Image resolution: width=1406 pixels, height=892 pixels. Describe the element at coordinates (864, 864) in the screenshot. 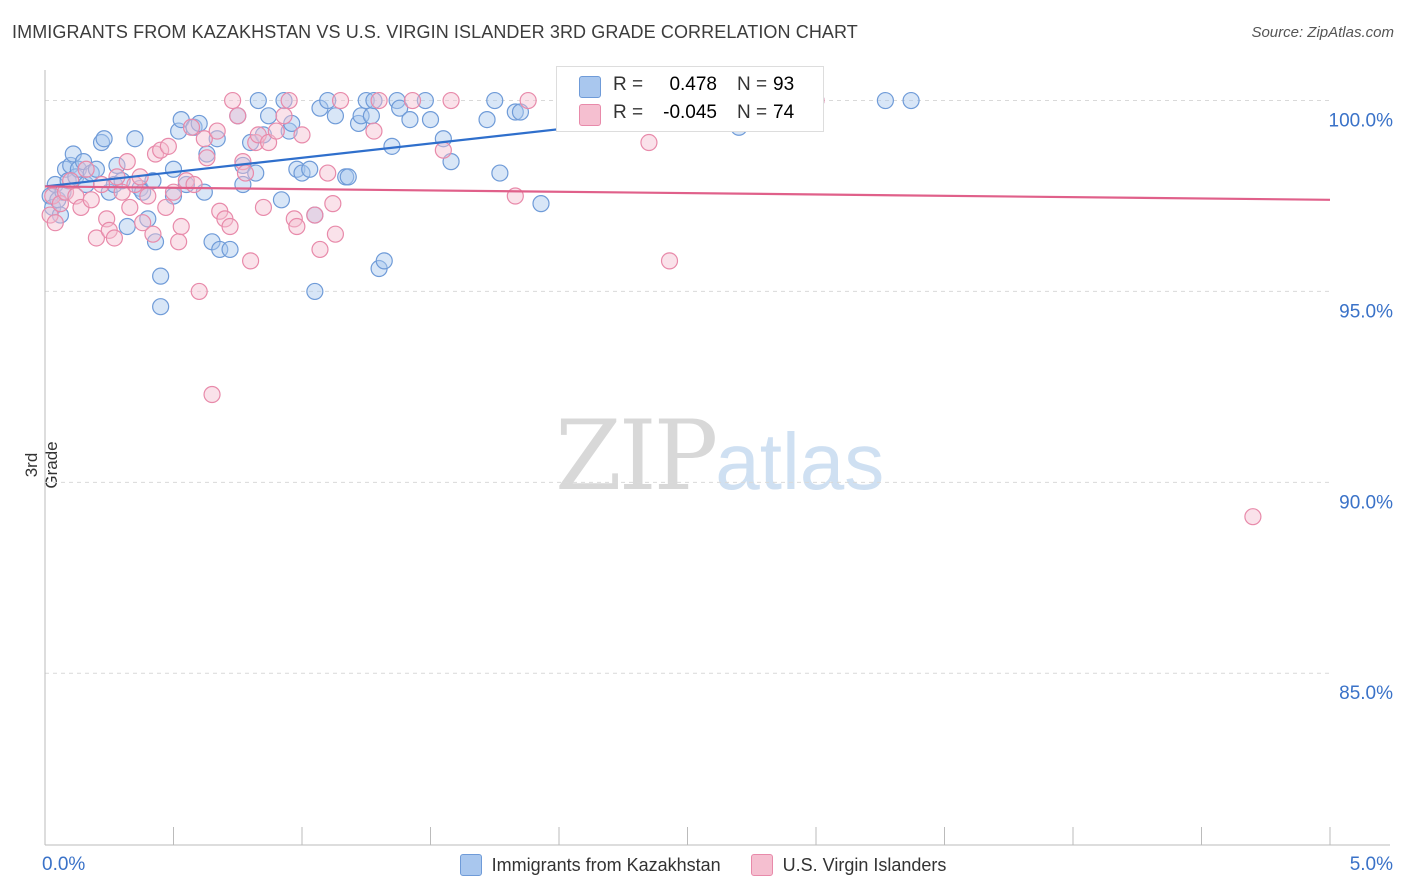

I see `legend-label-virgin-islanders: U.S. Virgin Islanders` at that location.